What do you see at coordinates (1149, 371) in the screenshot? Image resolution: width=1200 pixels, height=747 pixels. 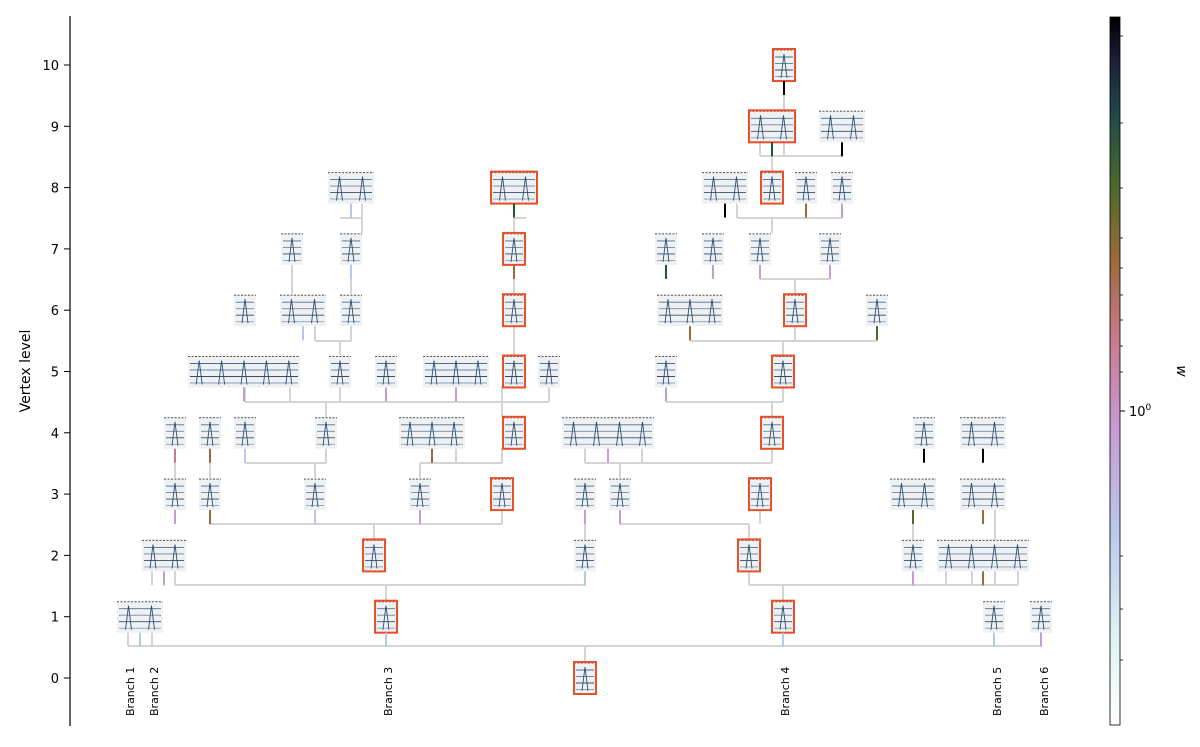 I see `colorbar: 100 w` at bounding box center [1149, 371].